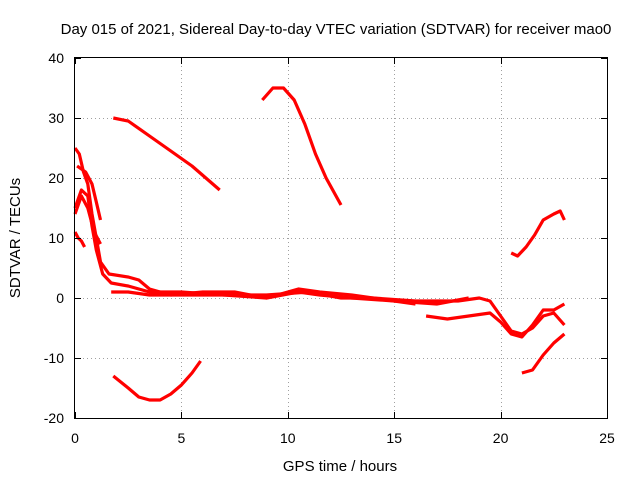 This screenshot has width=640, height=480. What do you see at coordinates (340, 466) in the screenshot?
I see `x-axis-label: GPS time / hours` at bounding box center [340, 466].